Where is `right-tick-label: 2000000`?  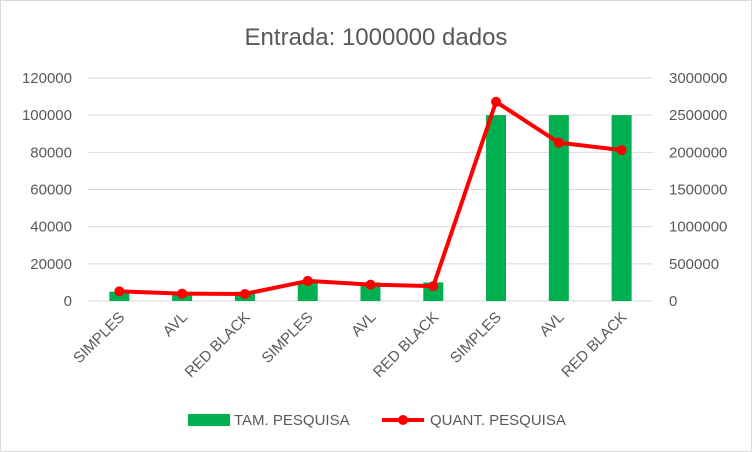 right-tick-label: 2000000 is located at coordinates (698, 152).